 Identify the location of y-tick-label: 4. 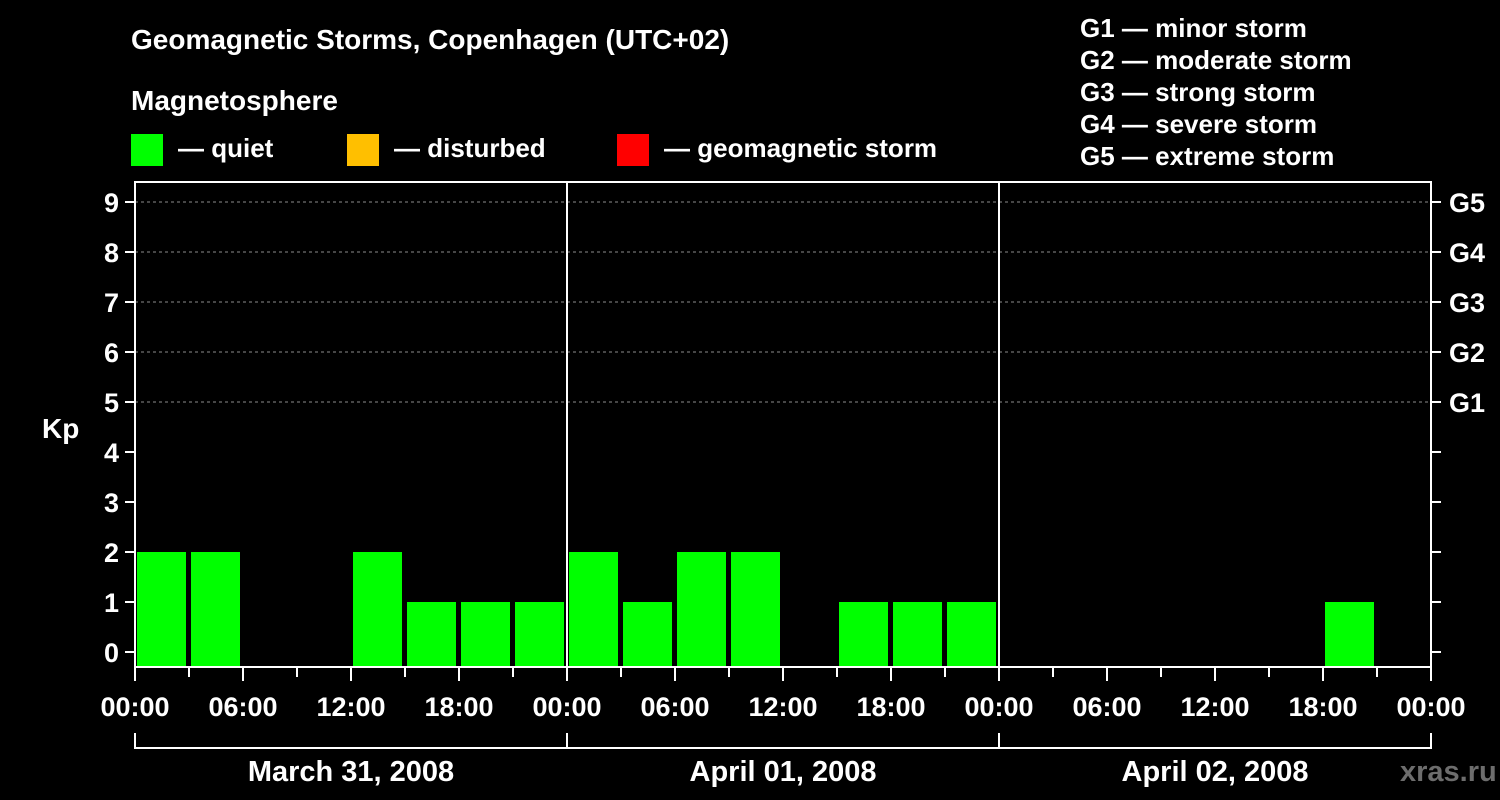
(111, 453).